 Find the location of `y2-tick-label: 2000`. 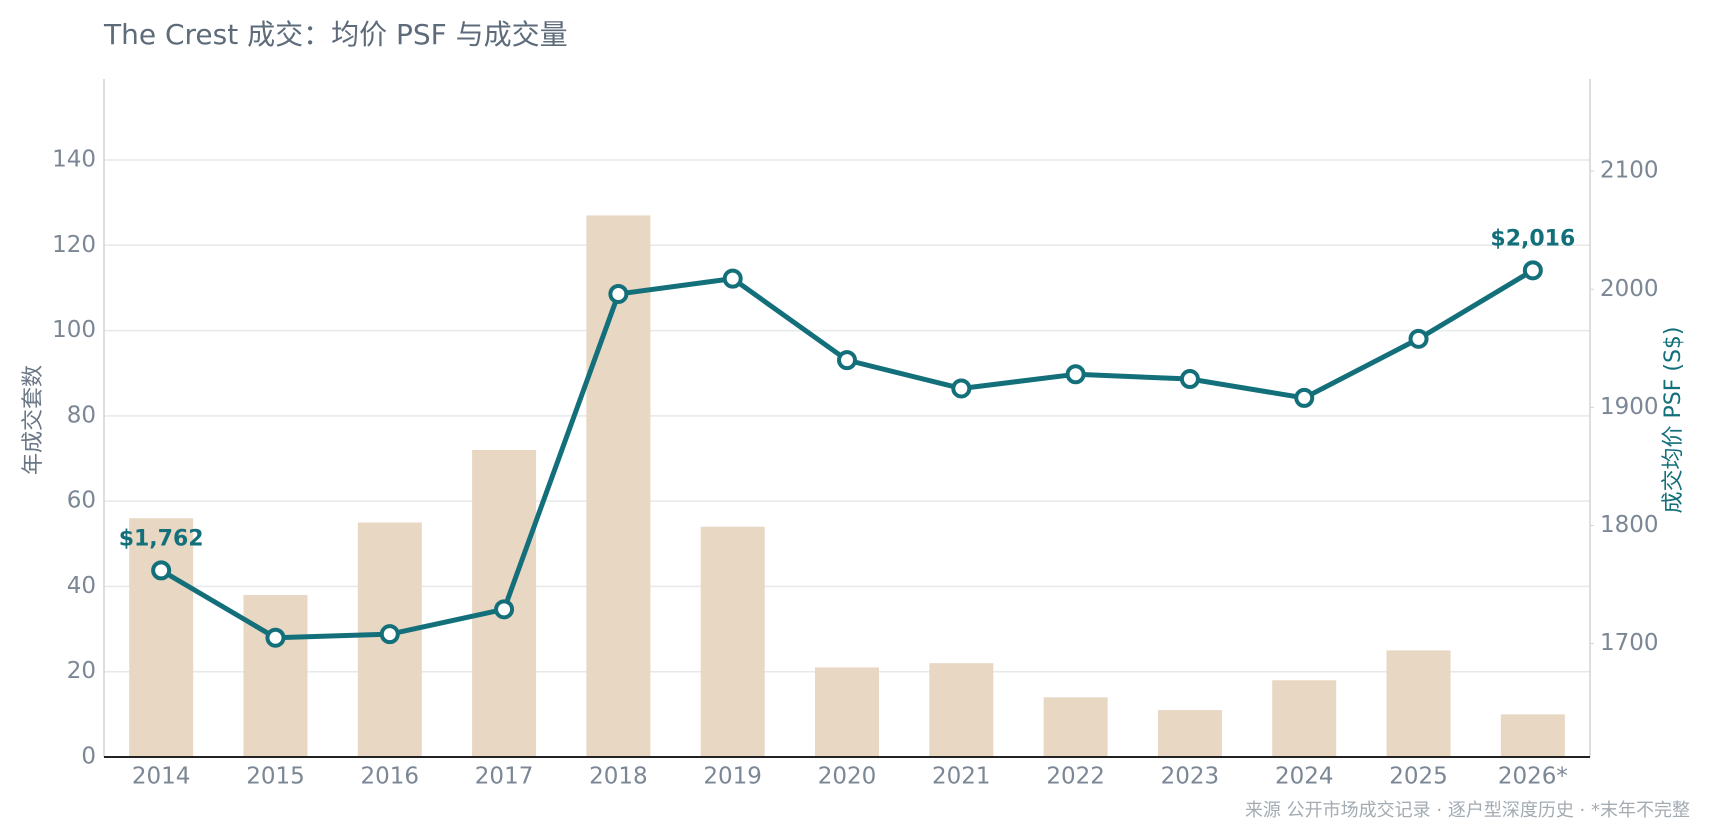

y2-tick-label: 2000 is located at coordinates (1629, 289).